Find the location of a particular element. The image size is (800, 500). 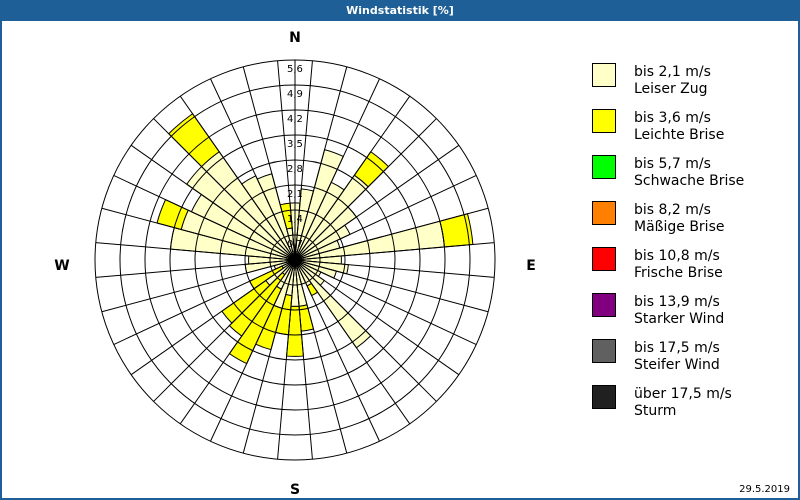

legend-range: bis 2,1 m/s is located at coordinates (672, 72).